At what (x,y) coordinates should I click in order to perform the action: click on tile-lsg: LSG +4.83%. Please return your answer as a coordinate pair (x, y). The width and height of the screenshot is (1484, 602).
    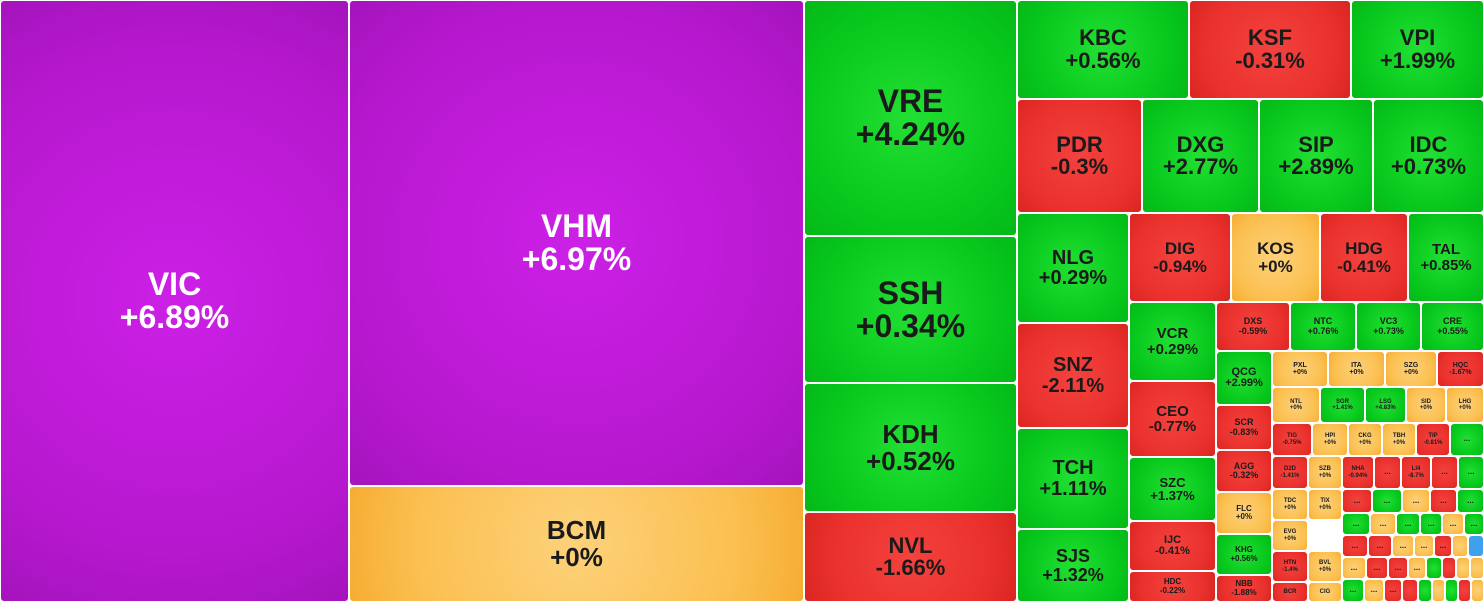
    Looking at the image, I should click on (1385, 405).